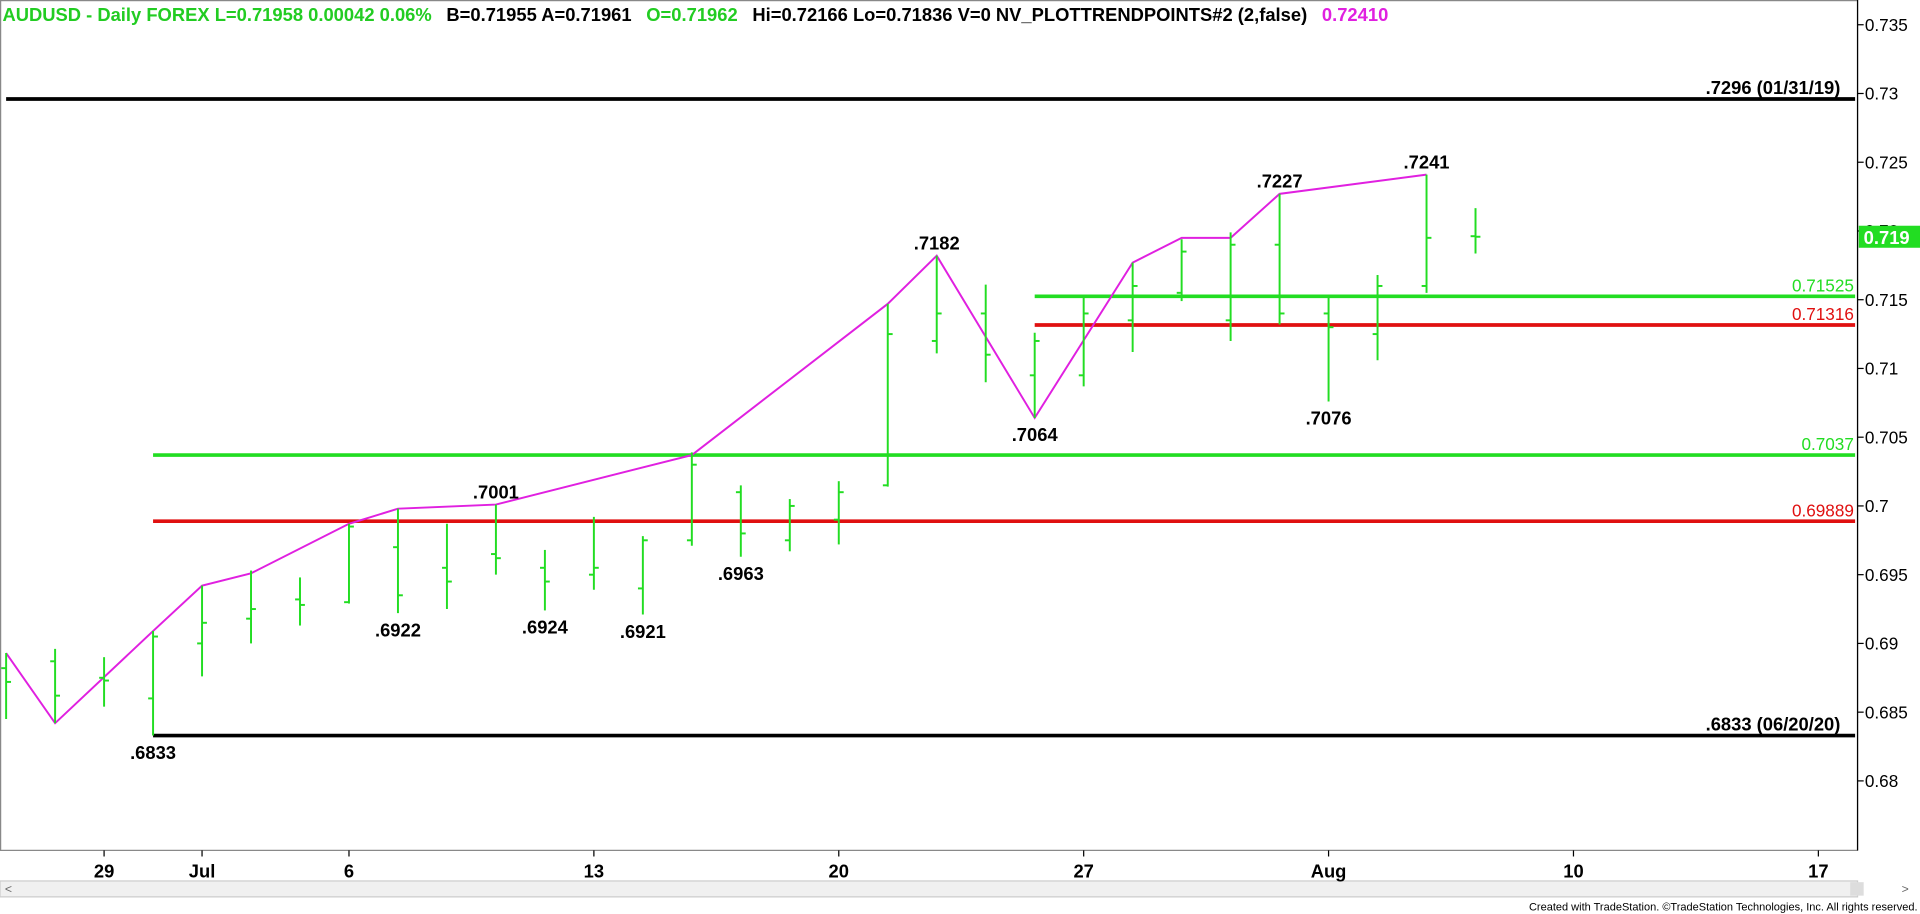  What do you see at coordinates (741, 573) in the screenshot?
I see `swing-label: .6963` at bounding box center [741, 573].